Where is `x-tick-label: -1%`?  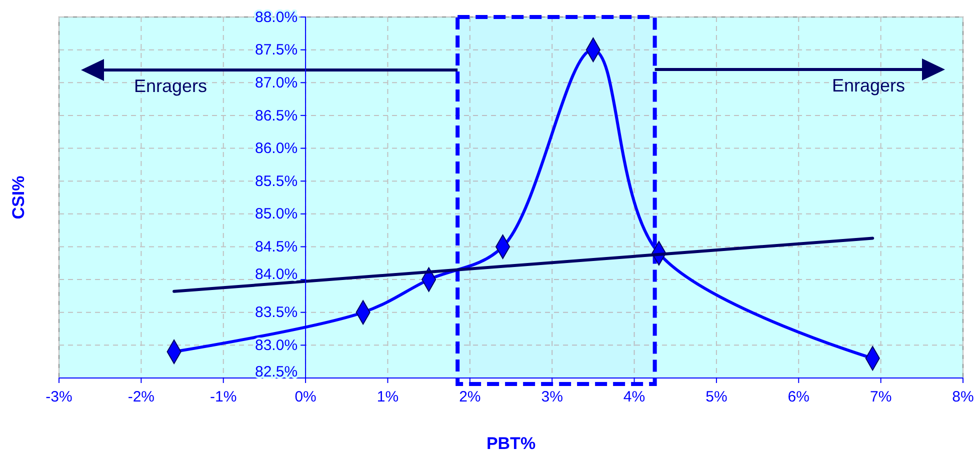
x-tick-label: -1% is located at coordinates (223, 397).